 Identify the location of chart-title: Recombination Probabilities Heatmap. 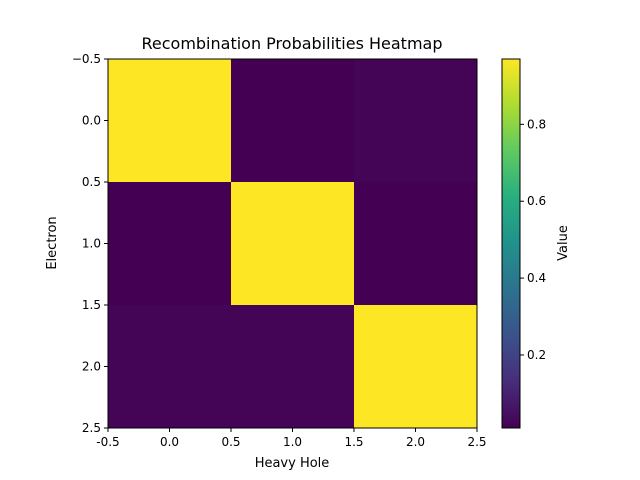
(291, 43).